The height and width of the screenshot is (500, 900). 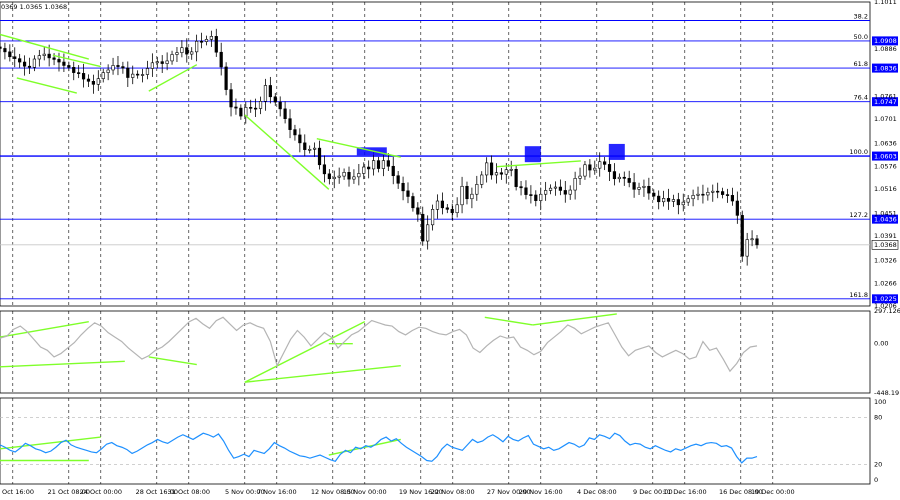 What do you see at coordinates (453, 492) in the screenshot?
I see `x-tick-label: 22 Nov 08:00` at bounding box center [453, 492].